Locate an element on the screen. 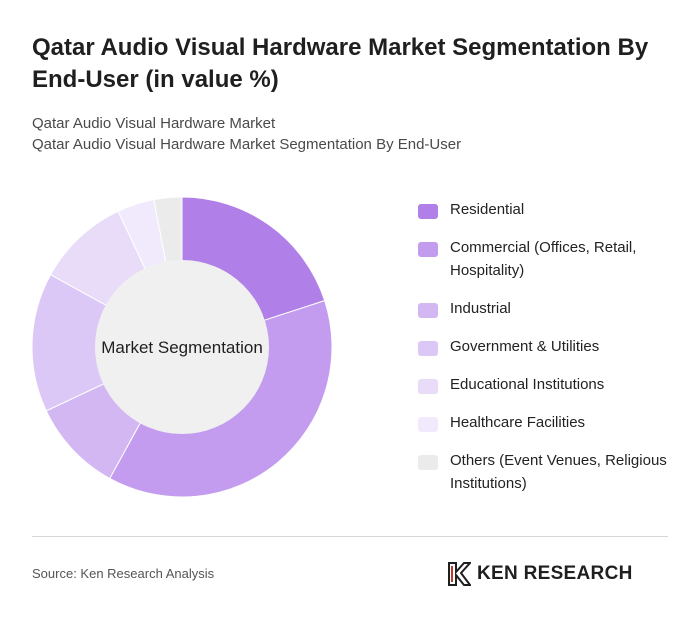 The height and width of the screenshot is (621, 700). legend-item: Healthcare Facilities is located at coordinates (548, 422).